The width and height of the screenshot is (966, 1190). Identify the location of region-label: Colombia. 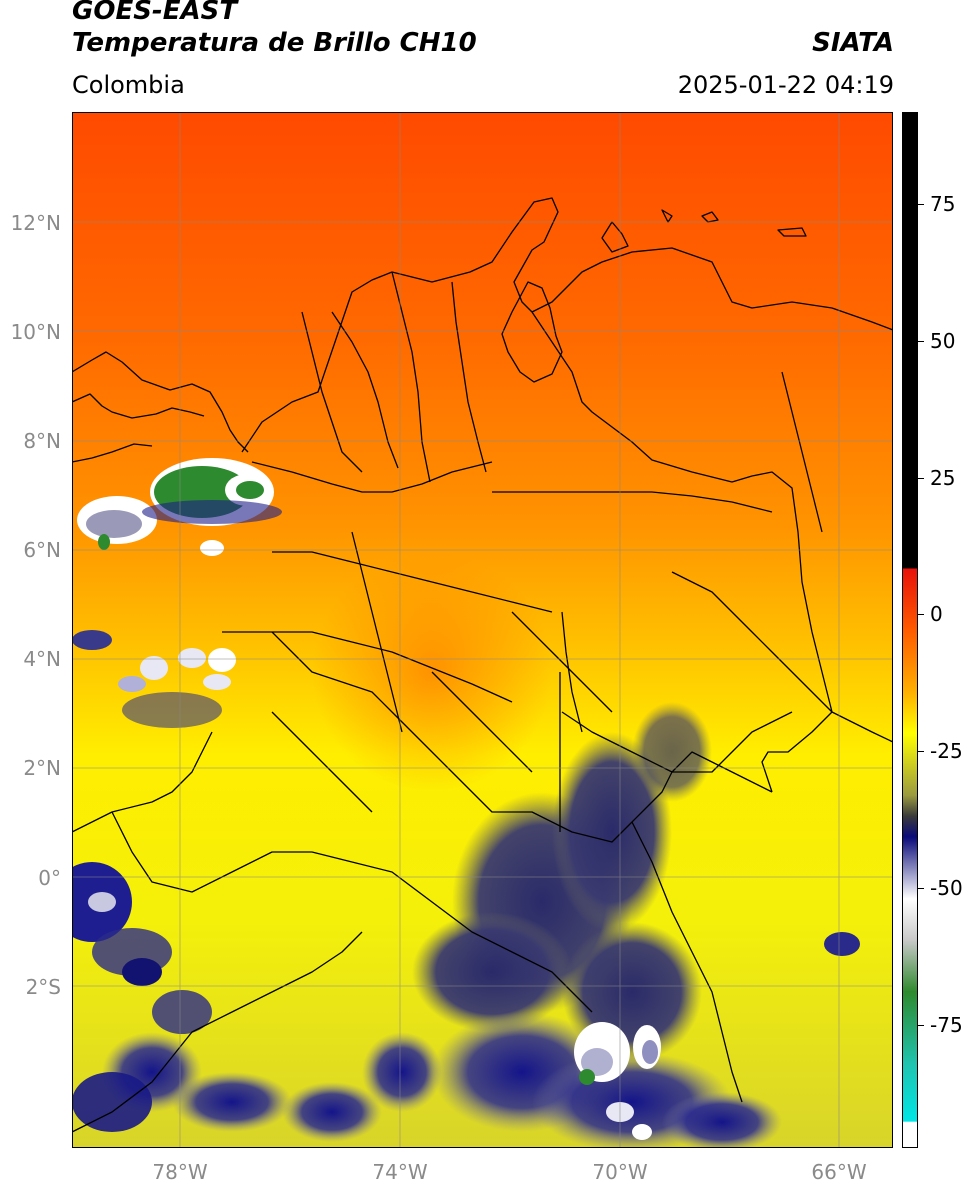
(128, 85).